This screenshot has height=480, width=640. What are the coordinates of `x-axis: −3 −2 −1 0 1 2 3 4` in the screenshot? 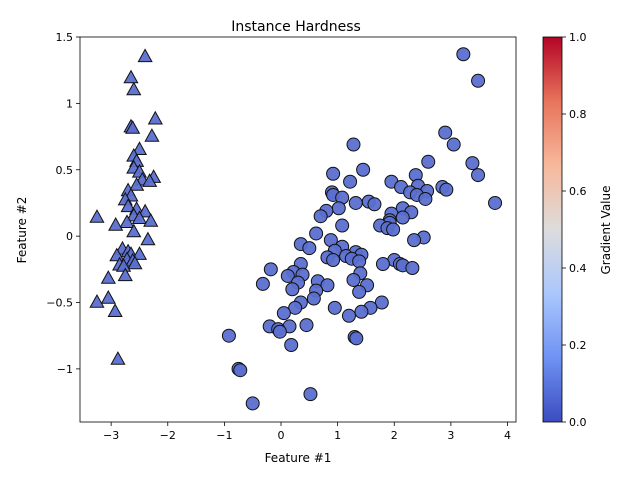 It's located at (307, 432).